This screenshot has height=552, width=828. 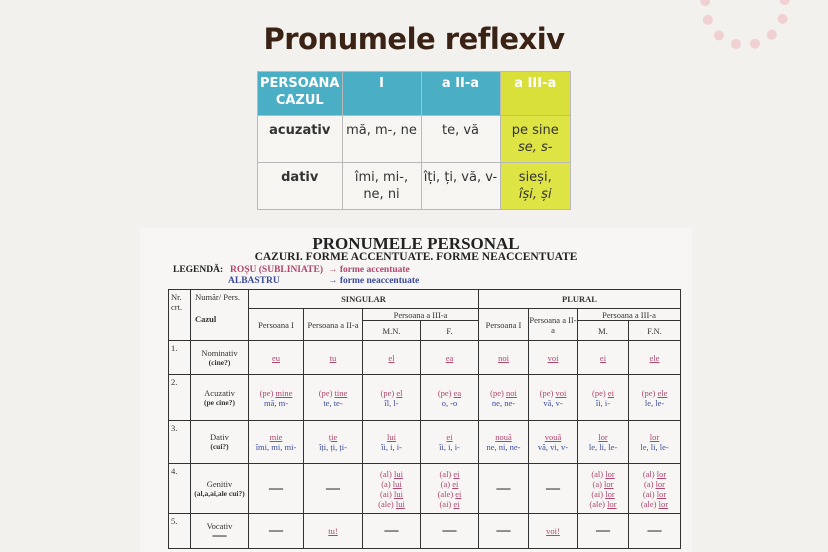 What do you see at coordinates (179, 315) in the screenshot?
I see `header-nr: Nr. crt.` at bounding box center [179, 315].